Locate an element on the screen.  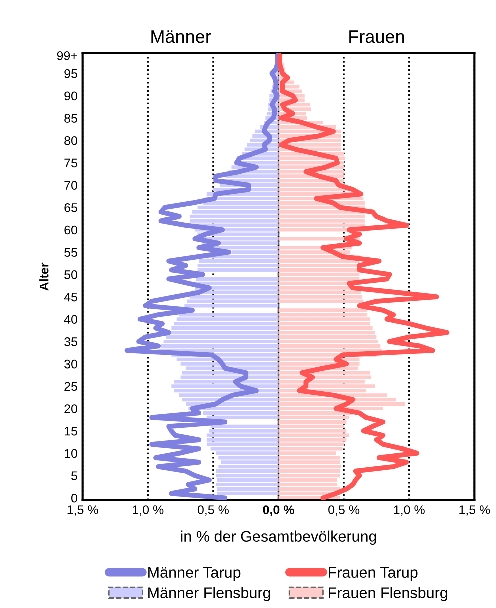
legend-label: Frauen Flensburg is located at coordinates (388, 594).